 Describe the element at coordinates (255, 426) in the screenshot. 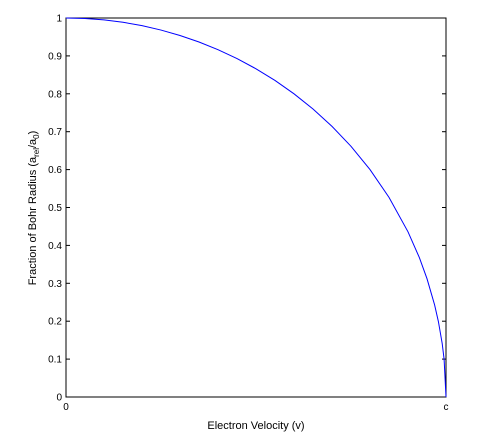

I see `x-axis-title: Electron Velocity (v)` at that location.